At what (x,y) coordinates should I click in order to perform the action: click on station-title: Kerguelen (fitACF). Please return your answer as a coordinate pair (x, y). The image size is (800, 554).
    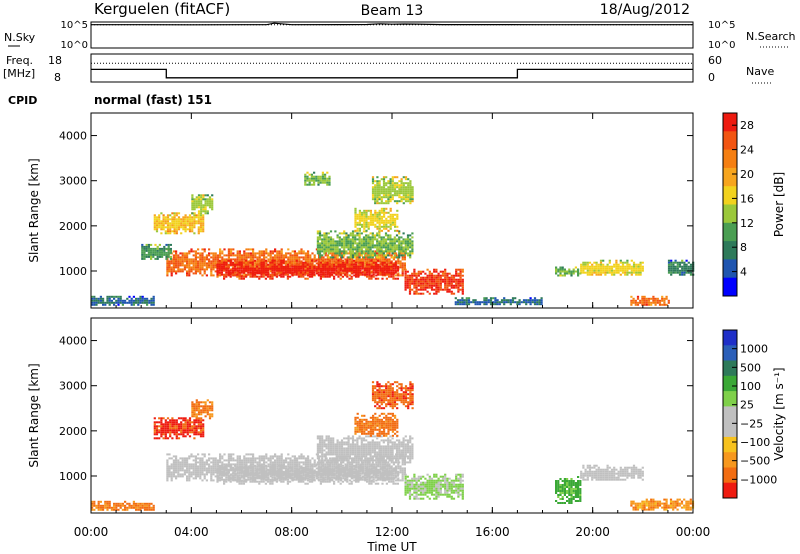
    Looking at the image, I should click on (162, 9).